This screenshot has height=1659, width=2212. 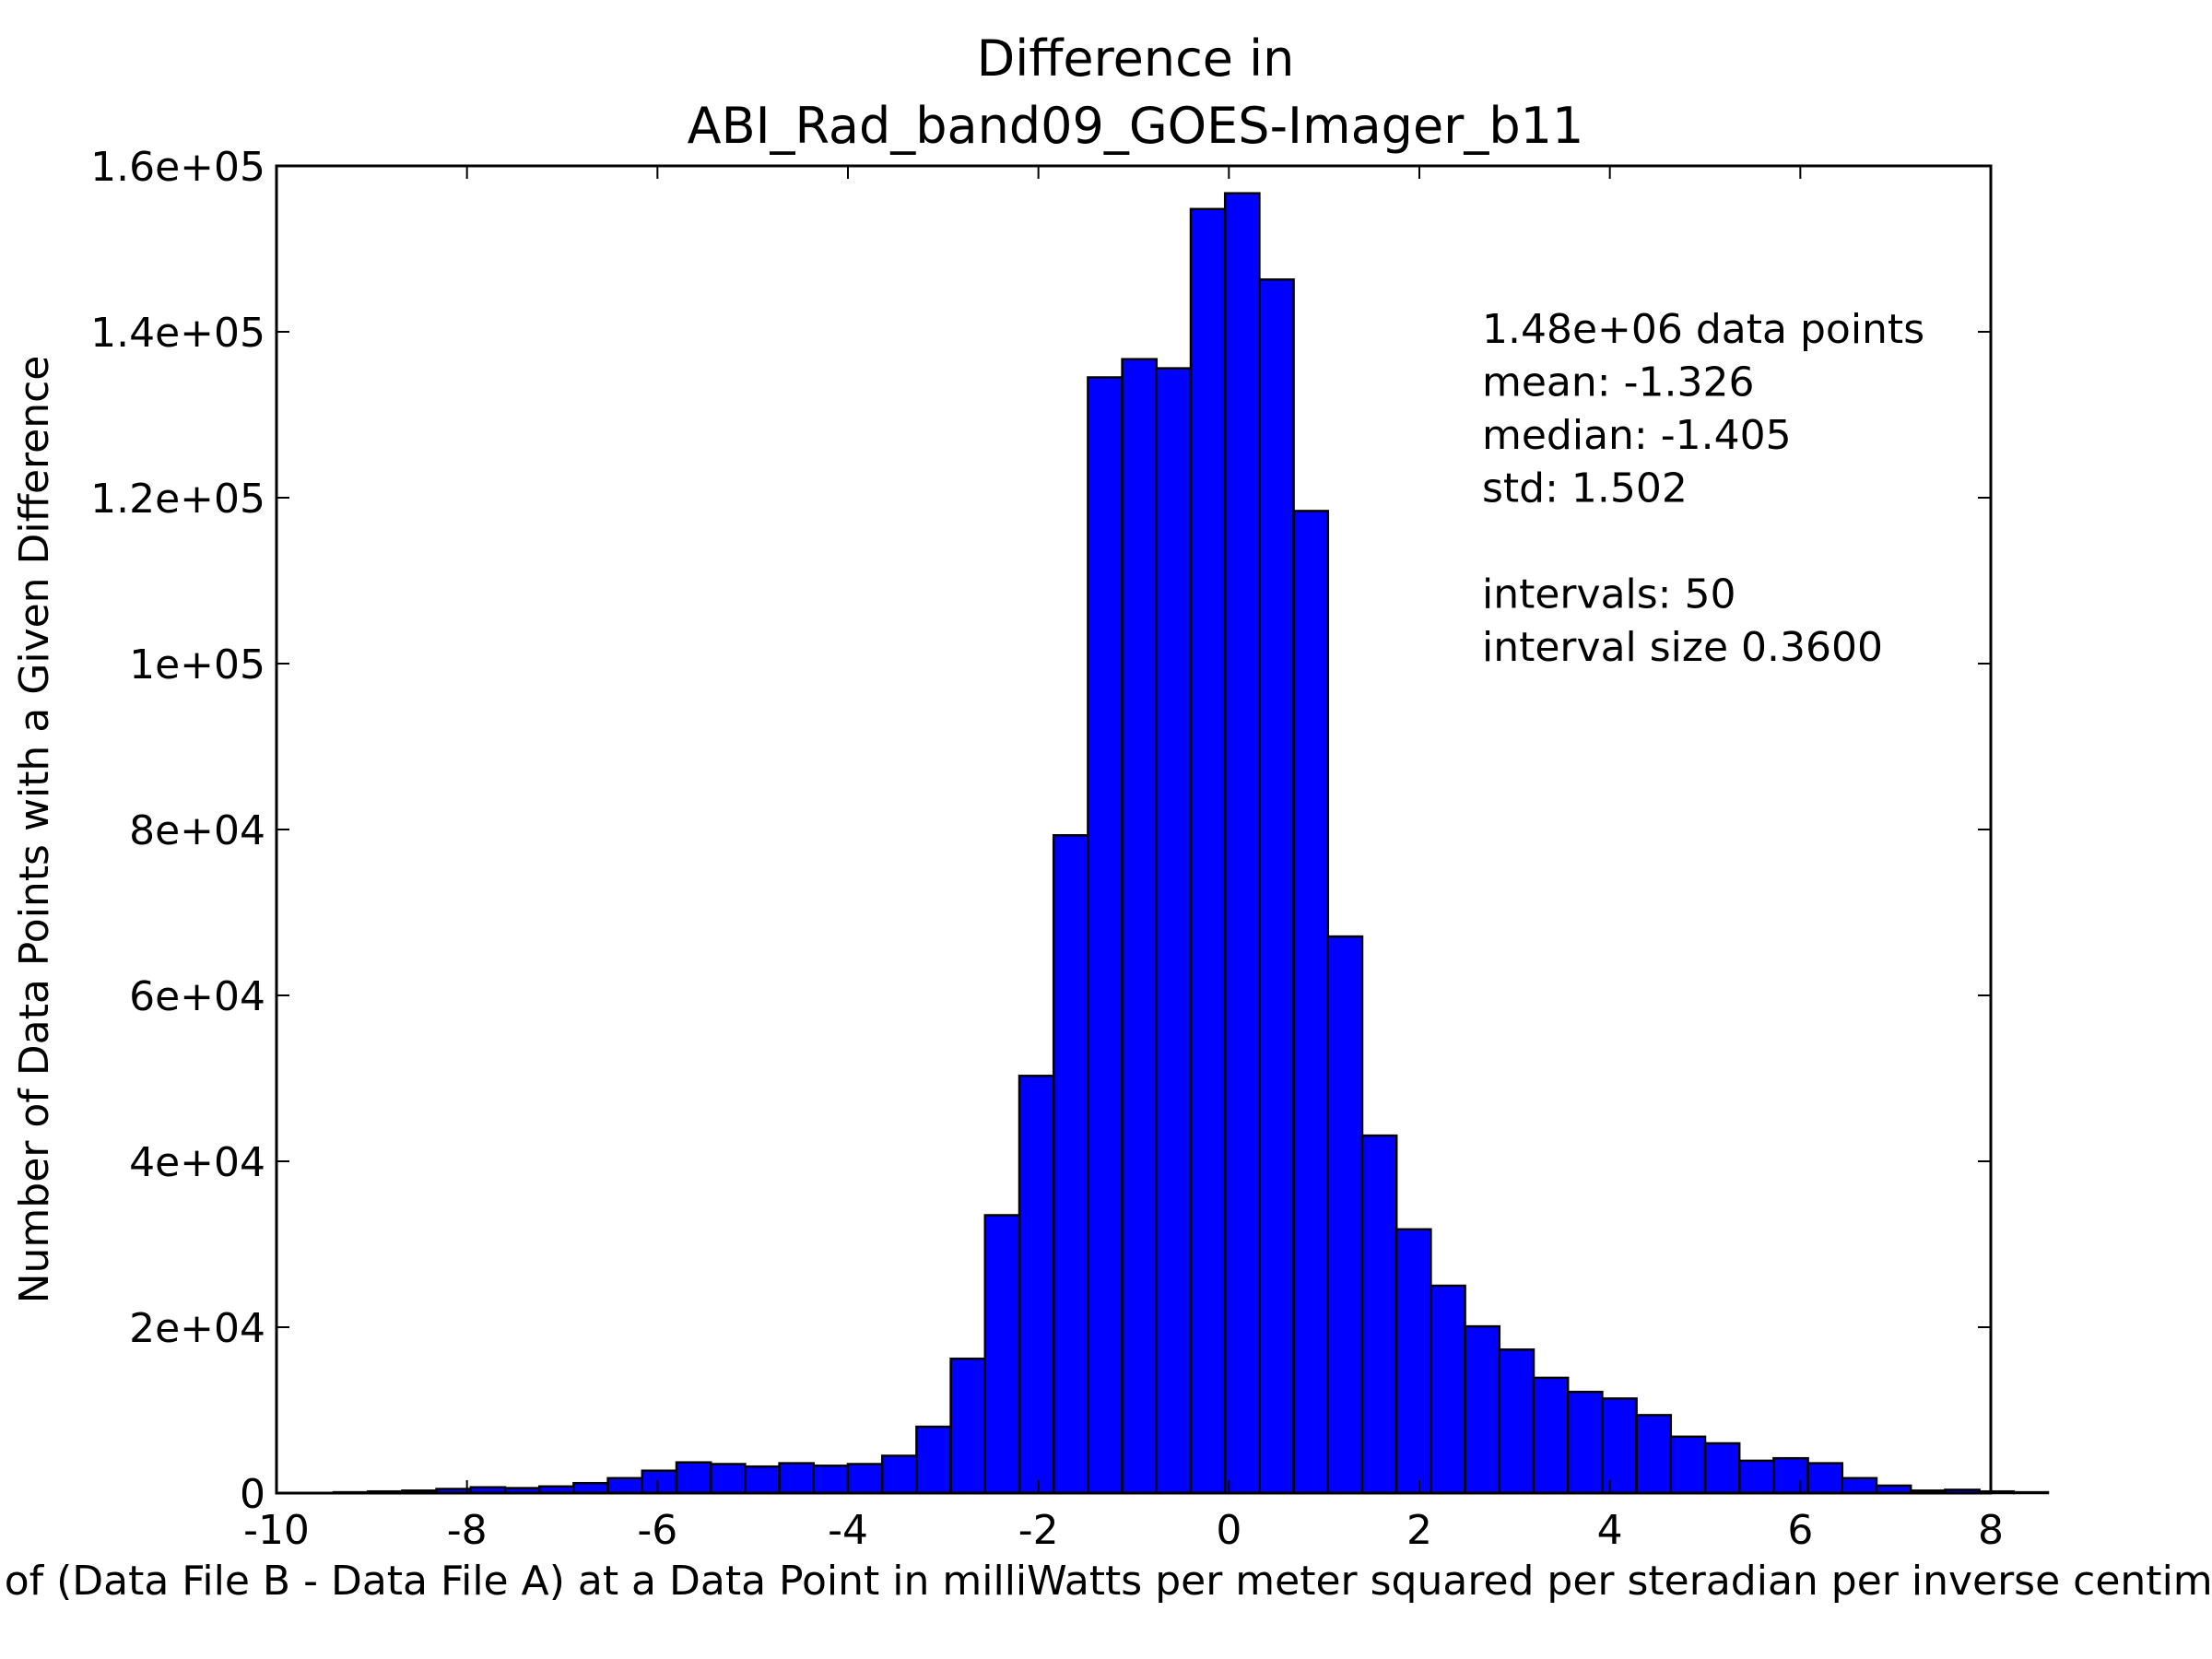 I want to click on annotation-line: interval size 0.3600, so click(x=1682, y=647).